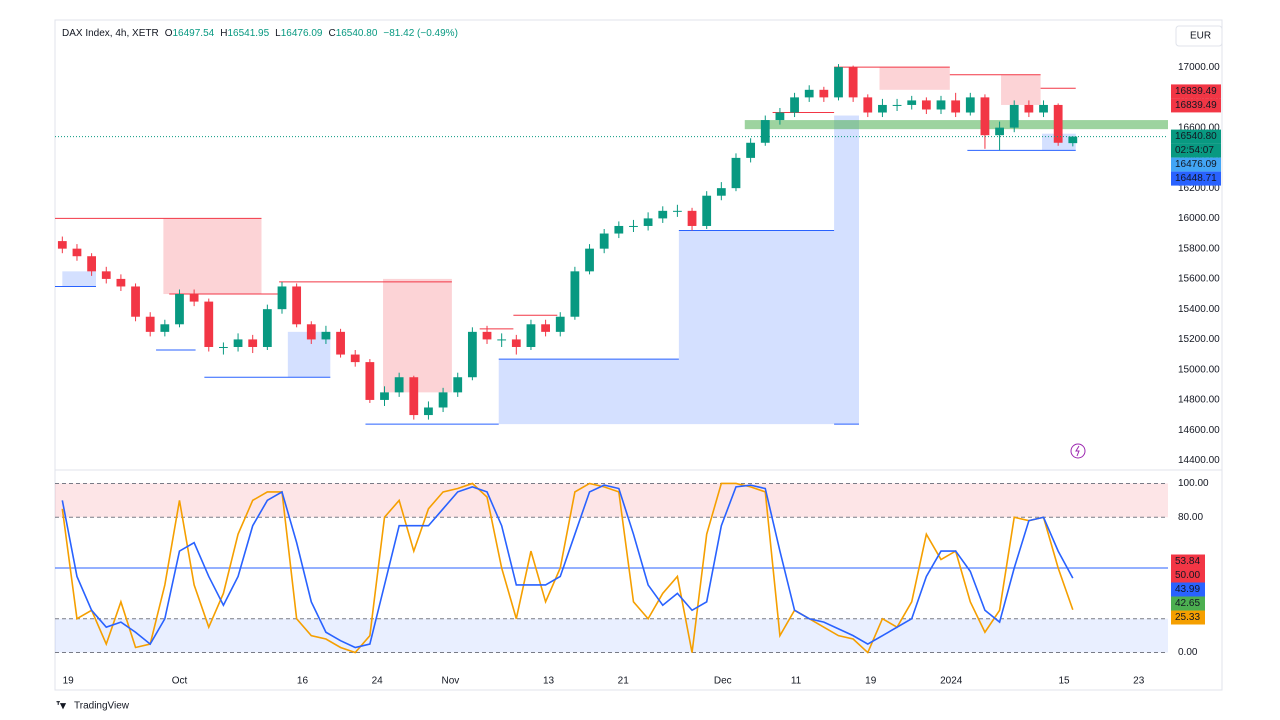 This screenshot has height=720, width=1280. I want to click on y-tick-label: 15800.00, so click(1199, 248).